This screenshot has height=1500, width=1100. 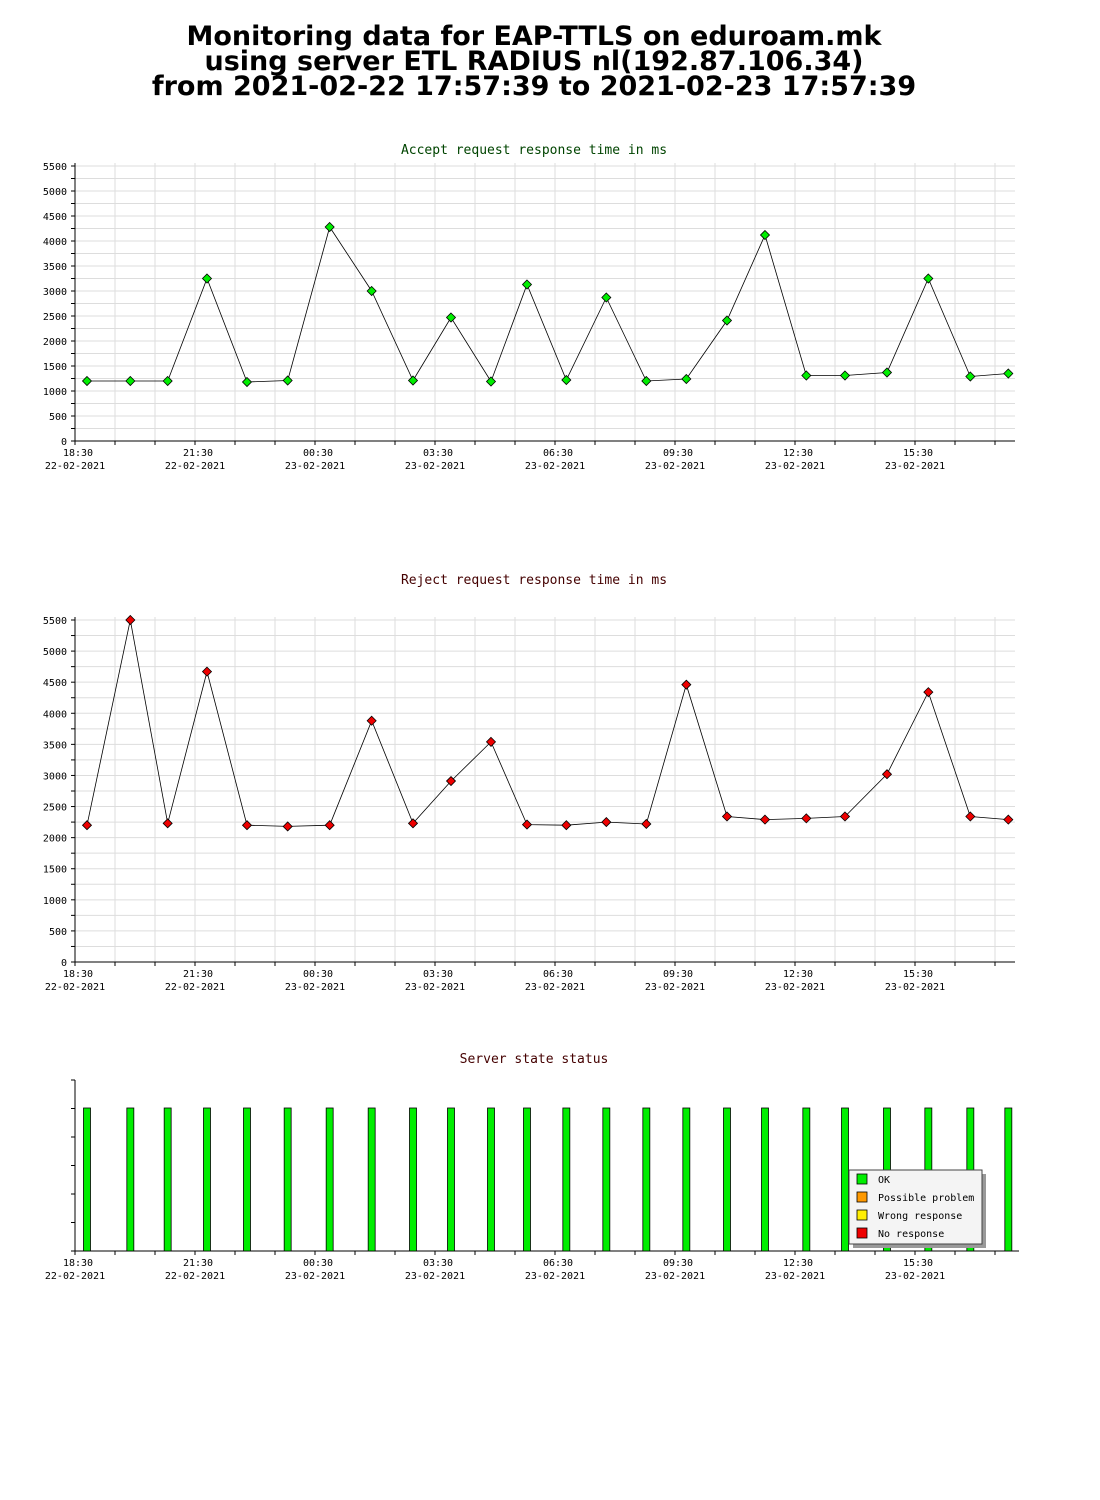 What do you see at coordinates (55, 317) in the screenshot?
I see `accept-ytick-label: 2500` at bounding box center [55, 317].